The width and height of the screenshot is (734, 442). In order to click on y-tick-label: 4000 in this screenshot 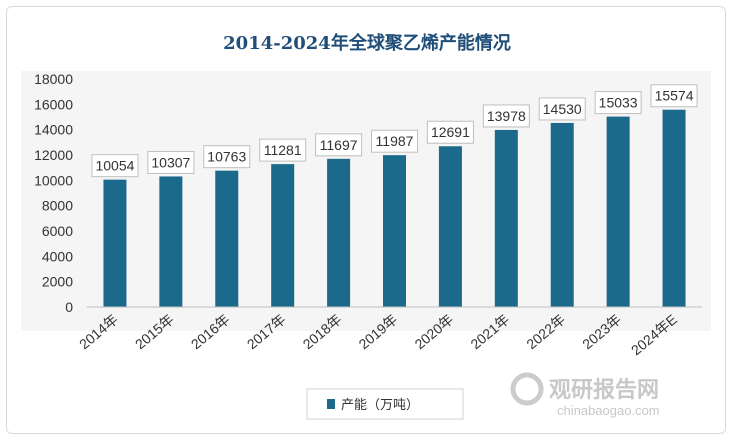, I will do `click(57, 256)`.